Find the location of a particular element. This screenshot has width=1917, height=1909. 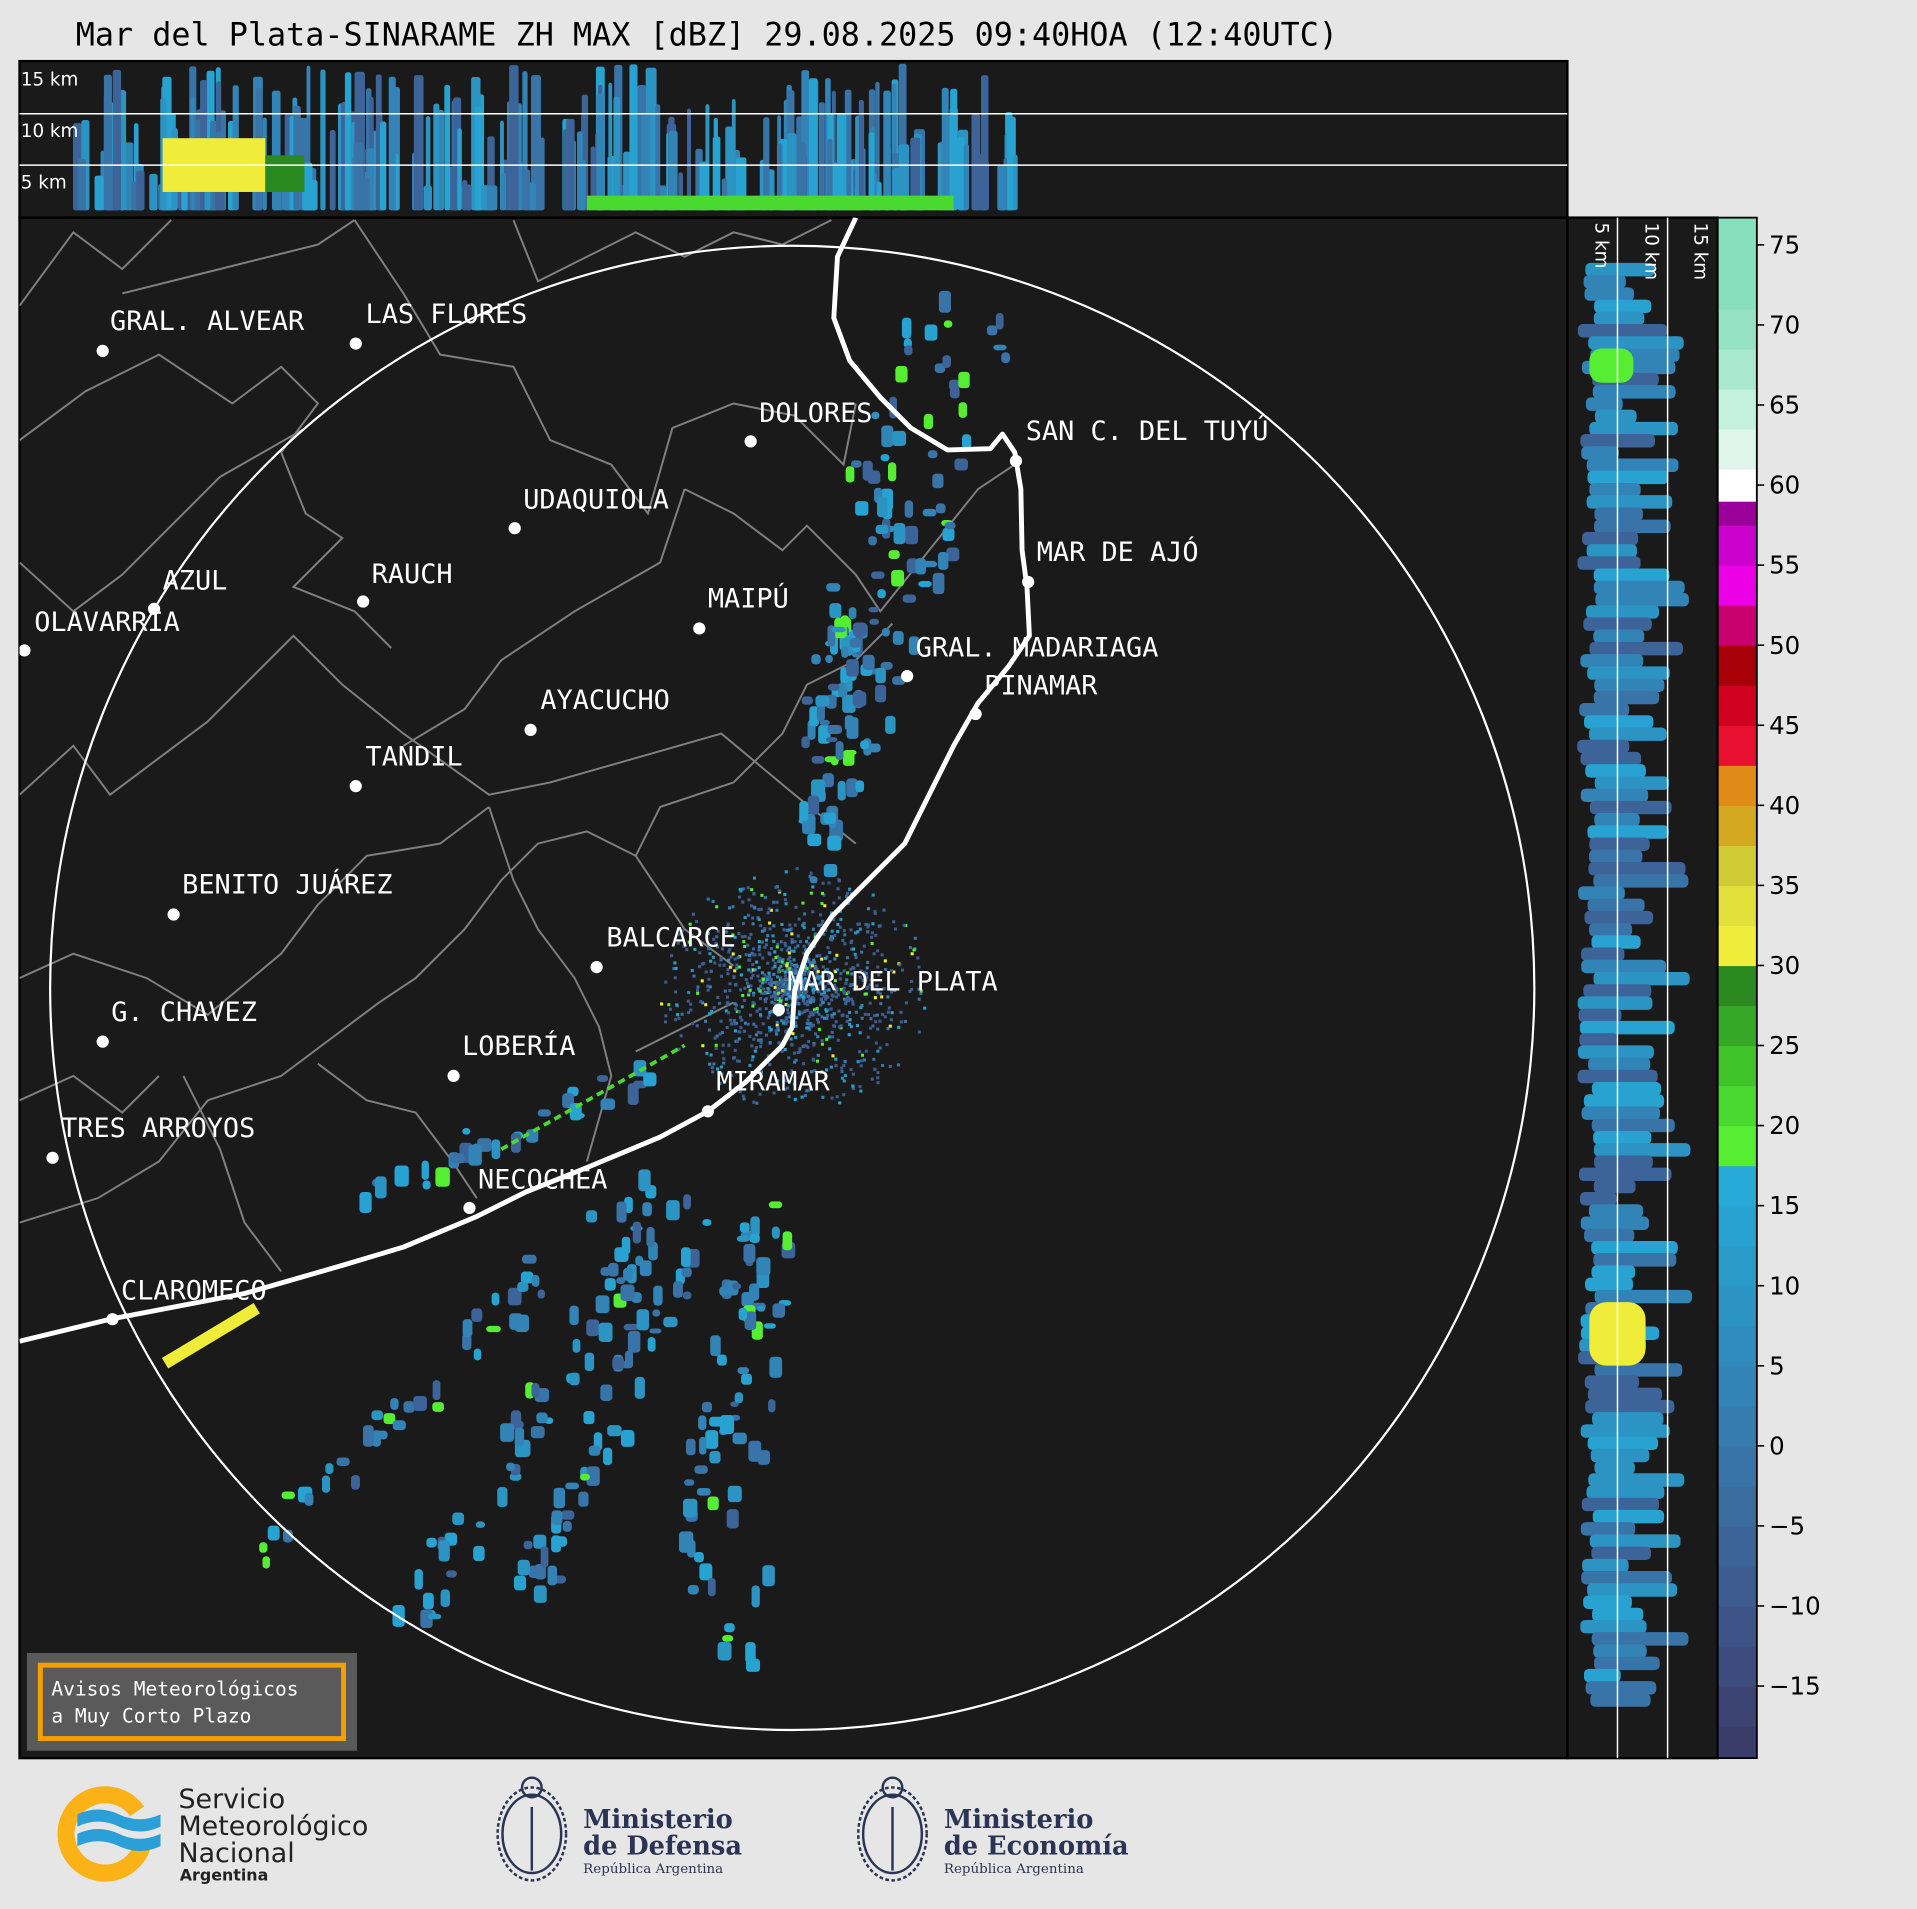

top-label-10km: 10 km is located at coordinates (50, 131).